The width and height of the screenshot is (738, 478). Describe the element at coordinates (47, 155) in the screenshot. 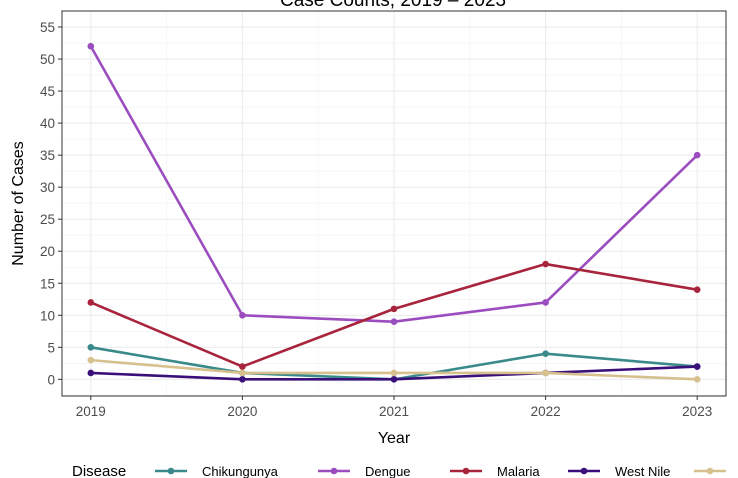

I see `y-tick-label: 35` at that location.